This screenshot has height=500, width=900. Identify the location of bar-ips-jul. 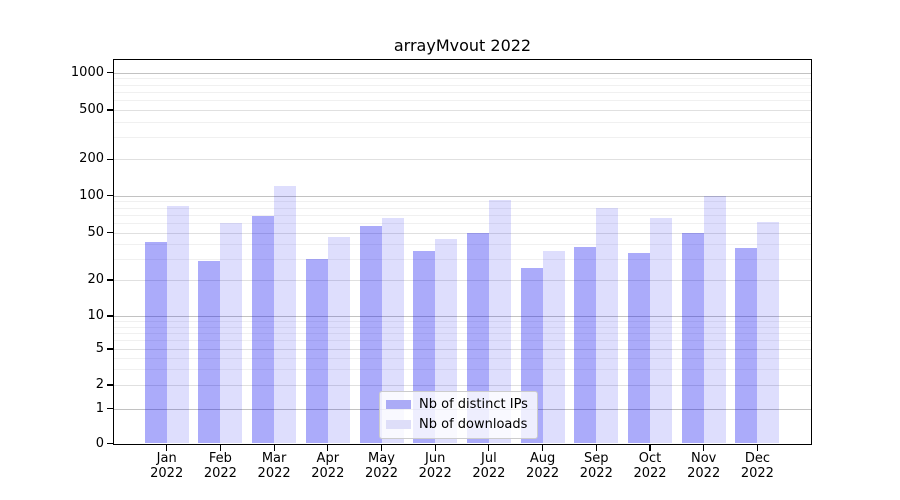
(477, 338).